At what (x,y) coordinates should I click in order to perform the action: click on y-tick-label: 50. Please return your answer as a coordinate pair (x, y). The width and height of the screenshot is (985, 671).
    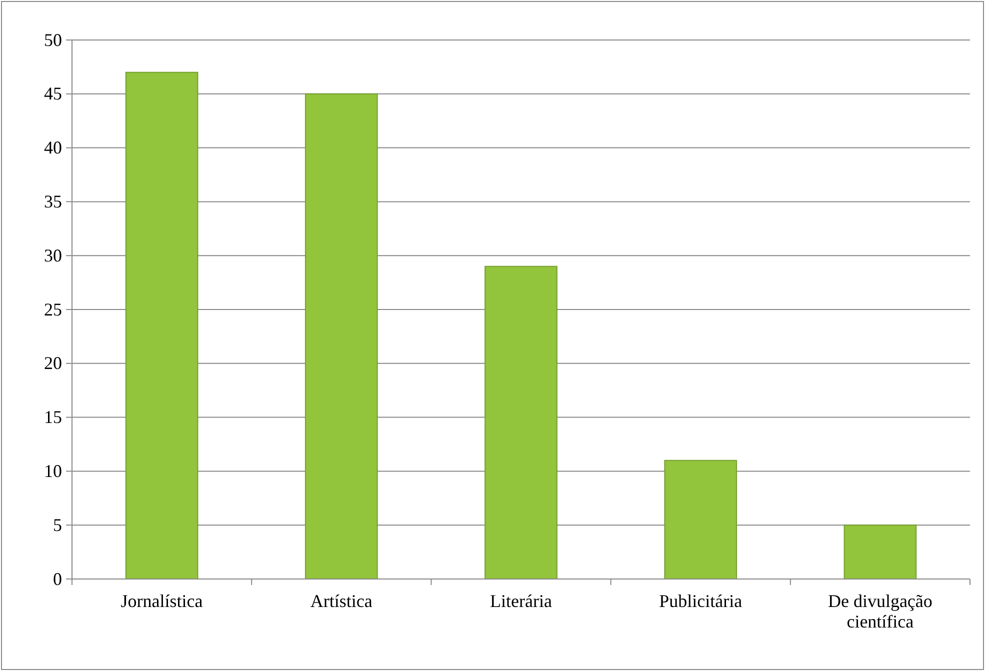
    Looking at the image, I should click on (53, 40).